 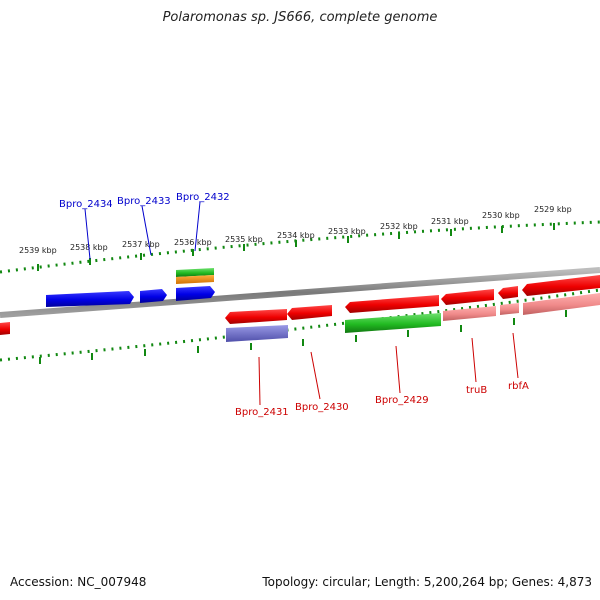 I want to click on scale-label-2539: 2539 kbp, so click(x=38, y=250).